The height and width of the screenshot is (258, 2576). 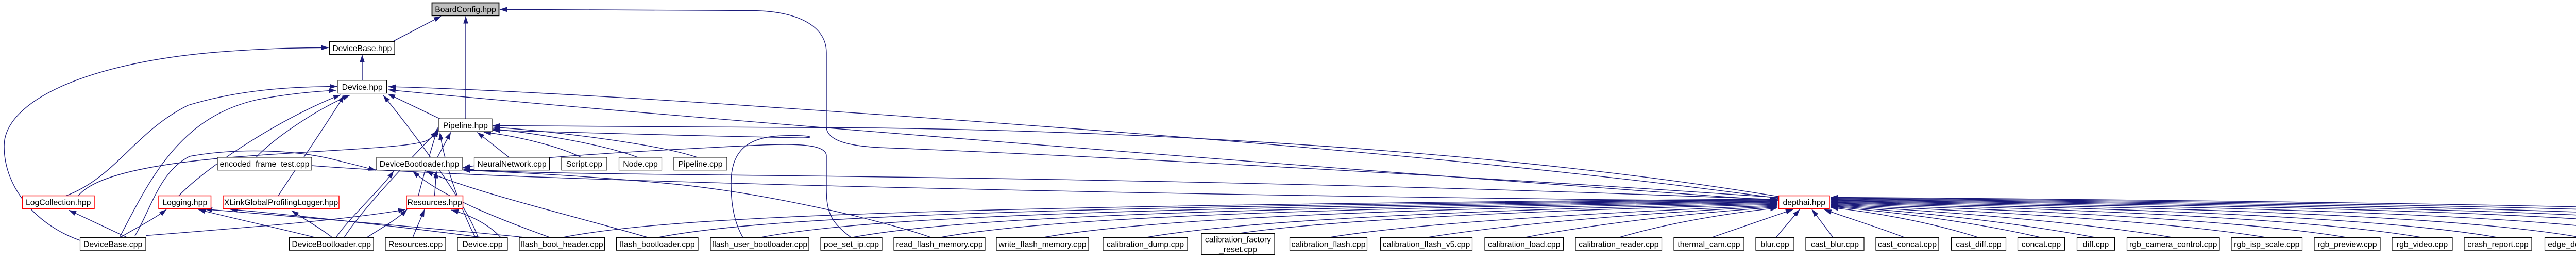 What do you see at coordinates (939, 244) in the screenshot?
I see `svg-text: read_flash_memory.cpp` at bounding box center [939, 244].